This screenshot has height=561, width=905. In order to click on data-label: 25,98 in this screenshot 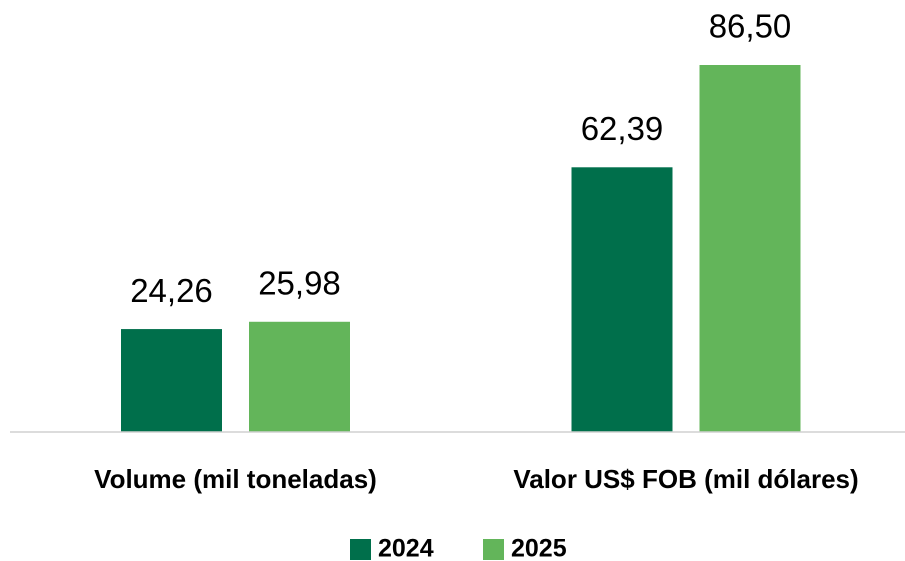, I will do `click(299, 282)`.